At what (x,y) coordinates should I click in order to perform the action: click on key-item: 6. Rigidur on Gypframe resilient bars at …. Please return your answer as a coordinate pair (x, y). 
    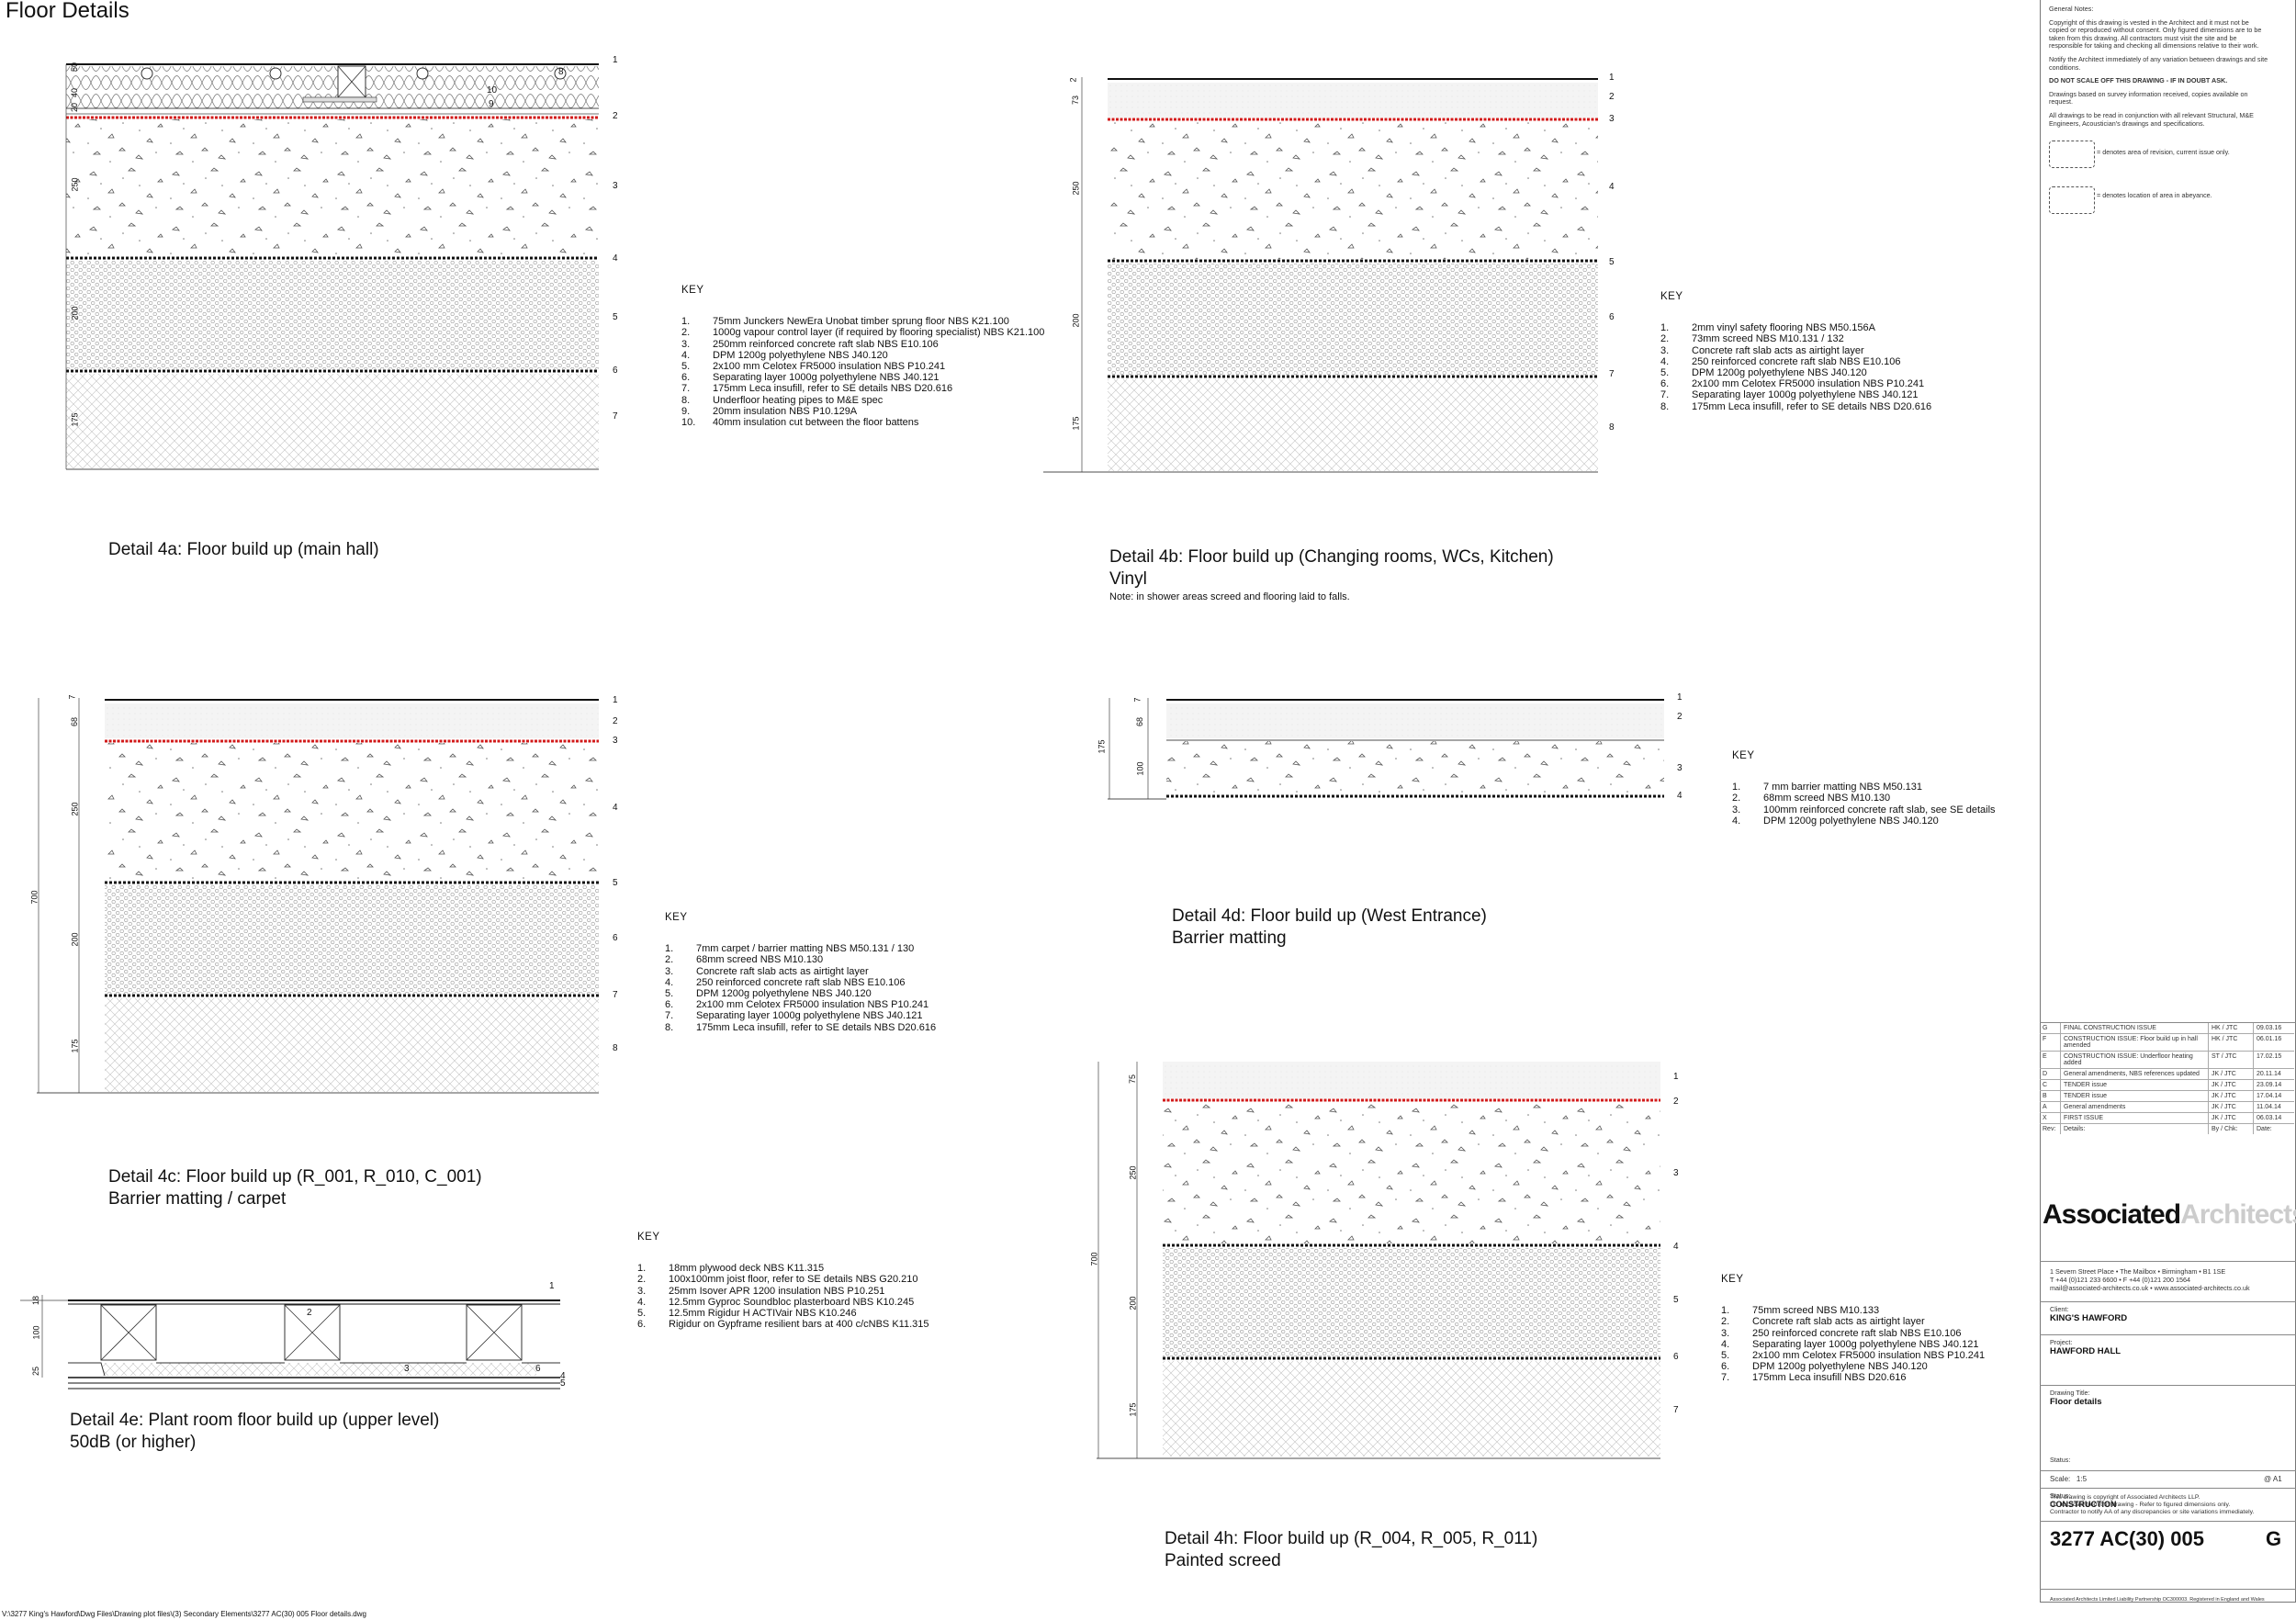
    Looking at the image, I should click on (783, 1324).